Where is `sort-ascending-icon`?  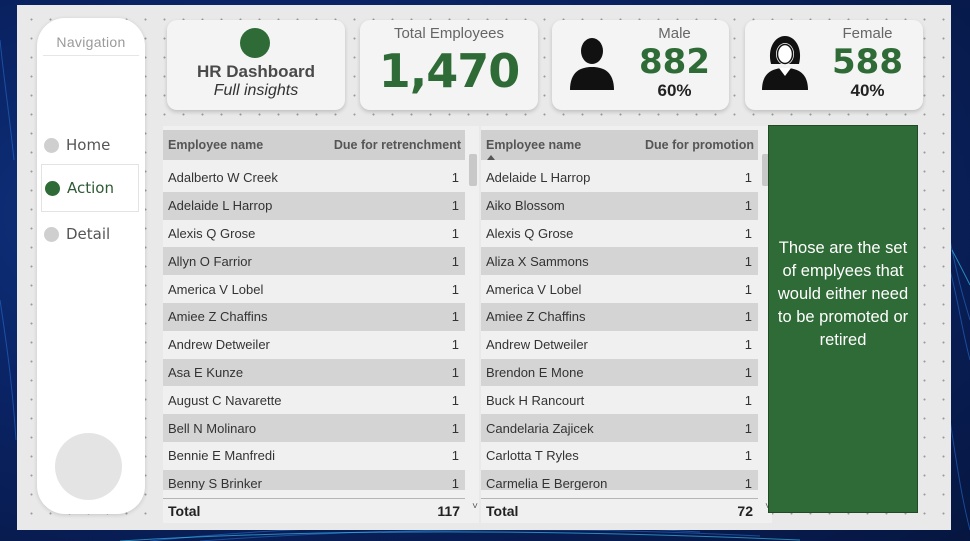 sort-ascending-icon is located at coordinates (491, 157).